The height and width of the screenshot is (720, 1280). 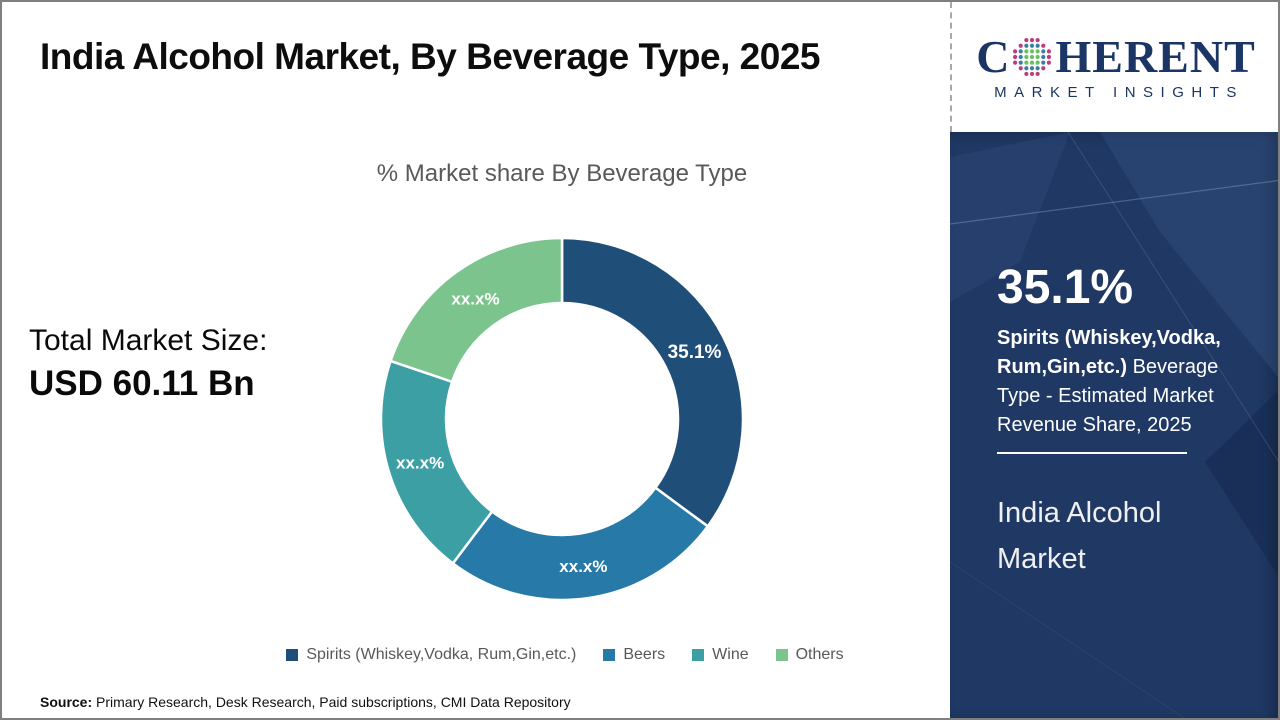 I want to click on total-market-size-label: Total Market Size:, so click(x=148, y=340).